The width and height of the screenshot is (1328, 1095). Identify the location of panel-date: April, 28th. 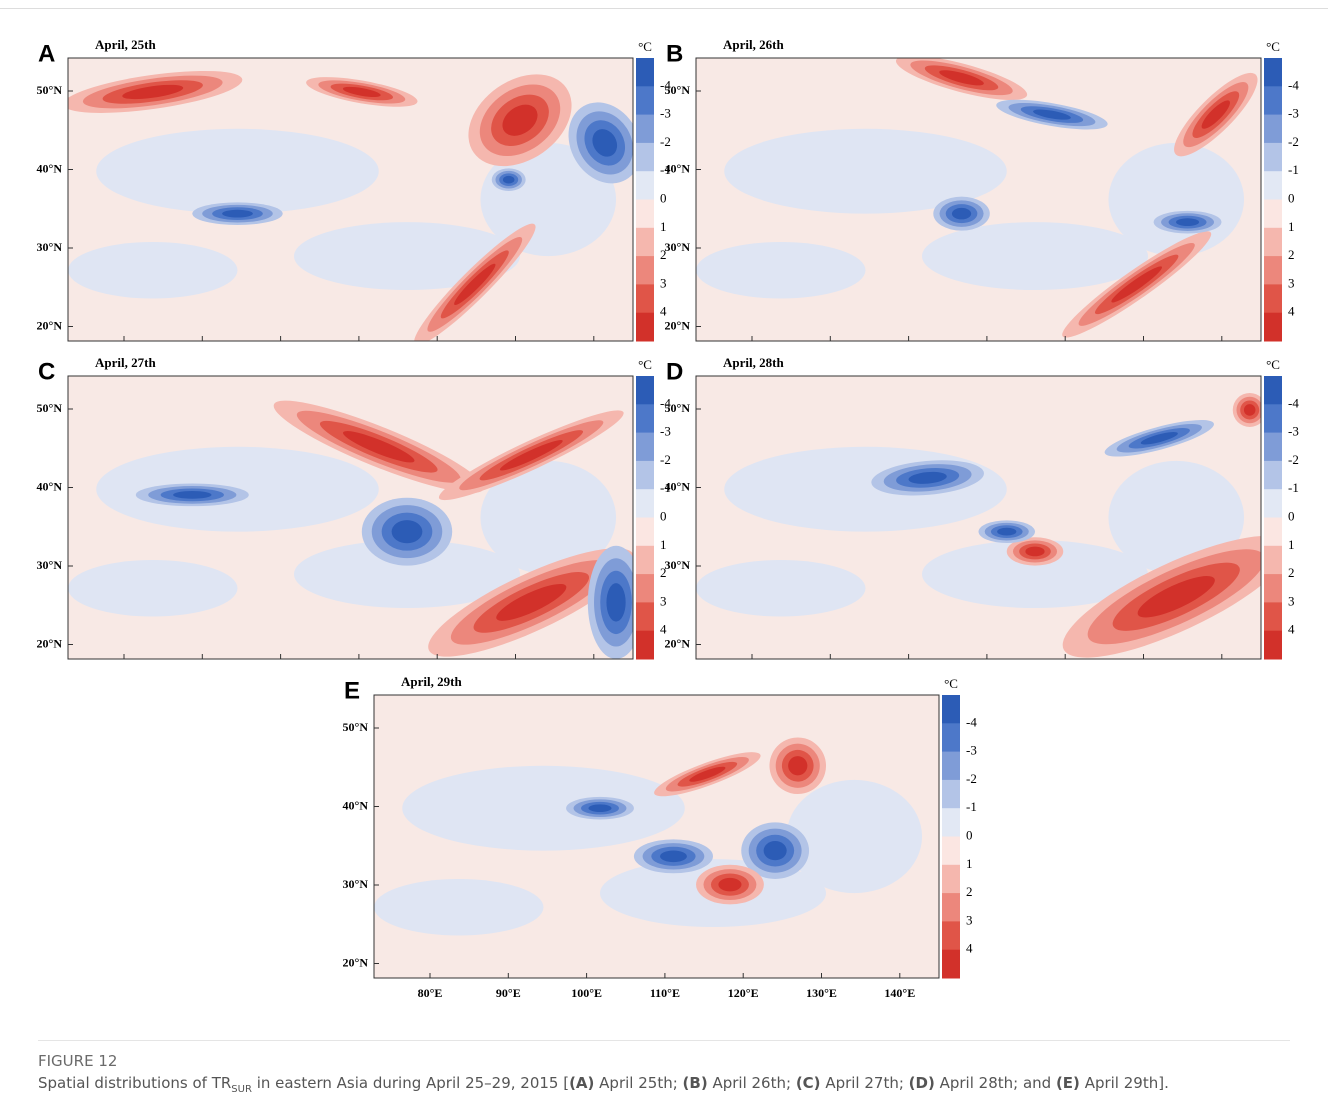
(753, 362).